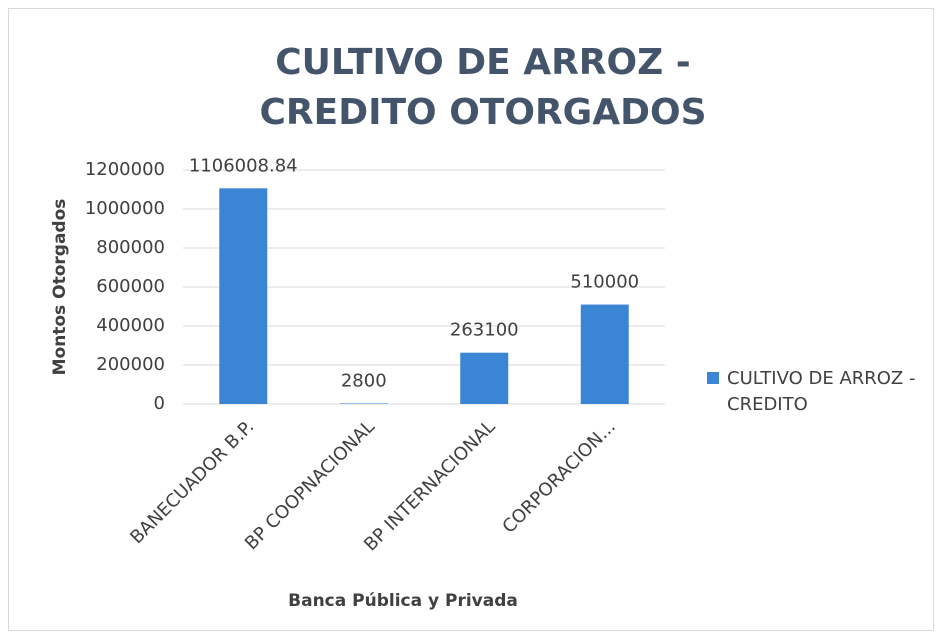  What do you see at coordinates (484, 330) in the screenshot?
I see `data-label: 263100` at bounding box center [484, 330].